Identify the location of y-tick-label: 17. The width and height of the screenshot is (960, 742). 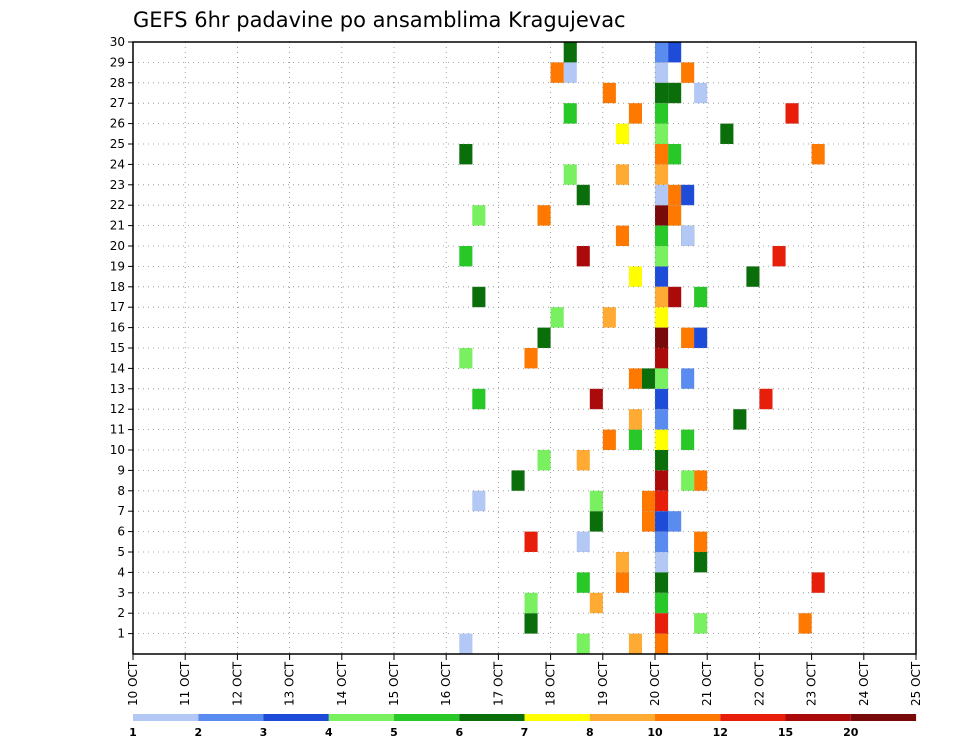
(117, 307).